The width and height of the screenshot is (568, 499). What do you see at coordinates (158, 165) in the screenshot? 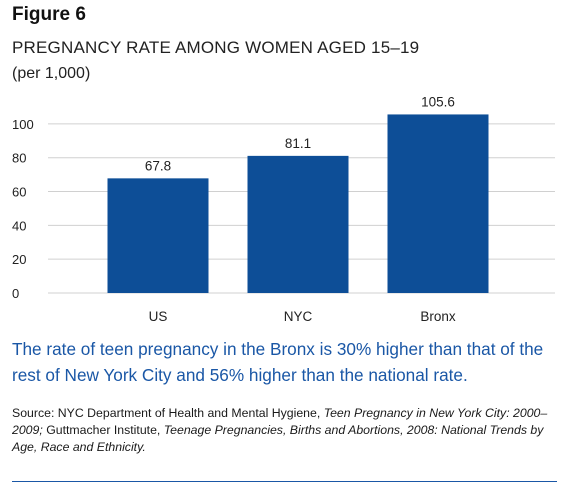
I see `bar-value-label: 67.8` at bounding box center [158, 165].